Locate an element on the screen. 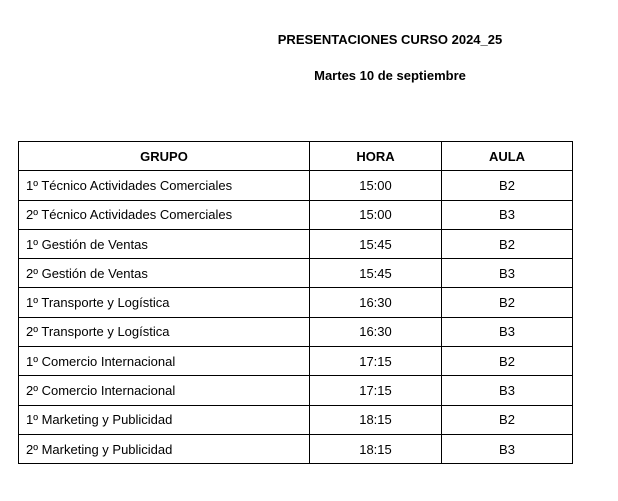  table-row: 2º Gestión de Ventas 15:45 B3 is located at coordinates (295, 273).